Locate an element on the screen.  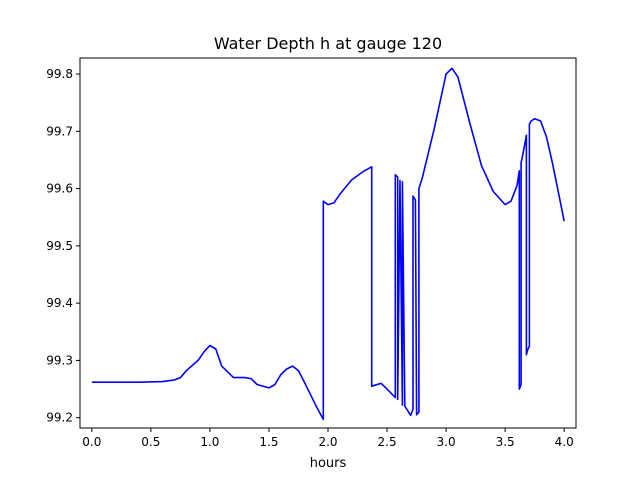
x-tick-label: 2.5 is located at coordinates (387, 442).